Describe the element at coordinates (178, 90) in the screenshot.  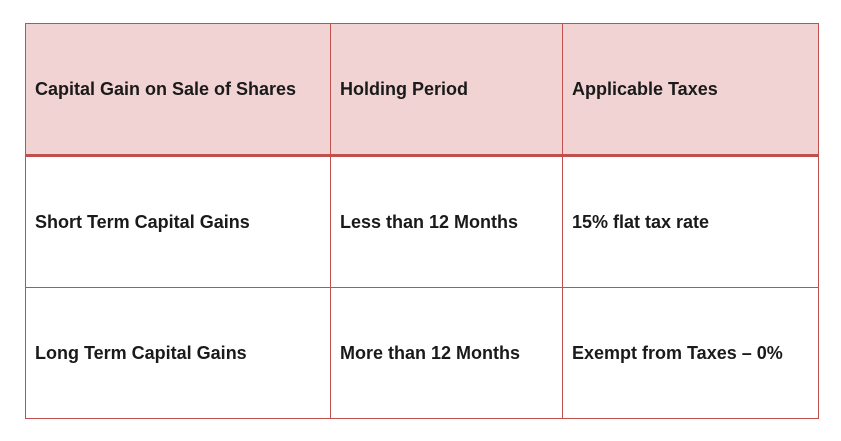
I see `header-capital-gain-type: Capital Gain on Sale of Shares` at that location.